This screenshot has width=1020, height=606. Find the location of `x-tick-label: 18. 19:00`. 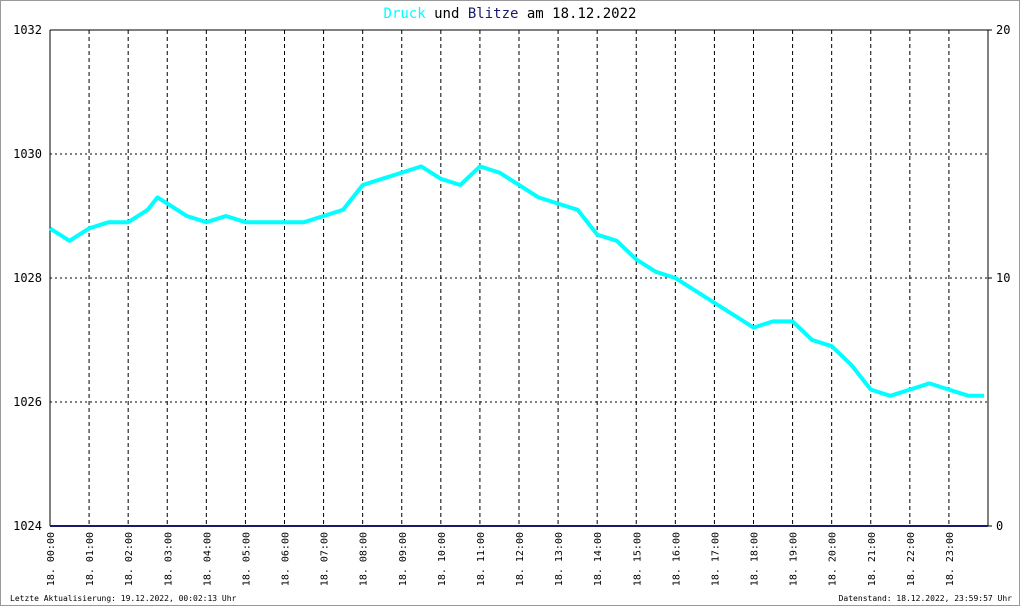

x-tick-label: 18. 19:00 is located at coordinates (794, 559).